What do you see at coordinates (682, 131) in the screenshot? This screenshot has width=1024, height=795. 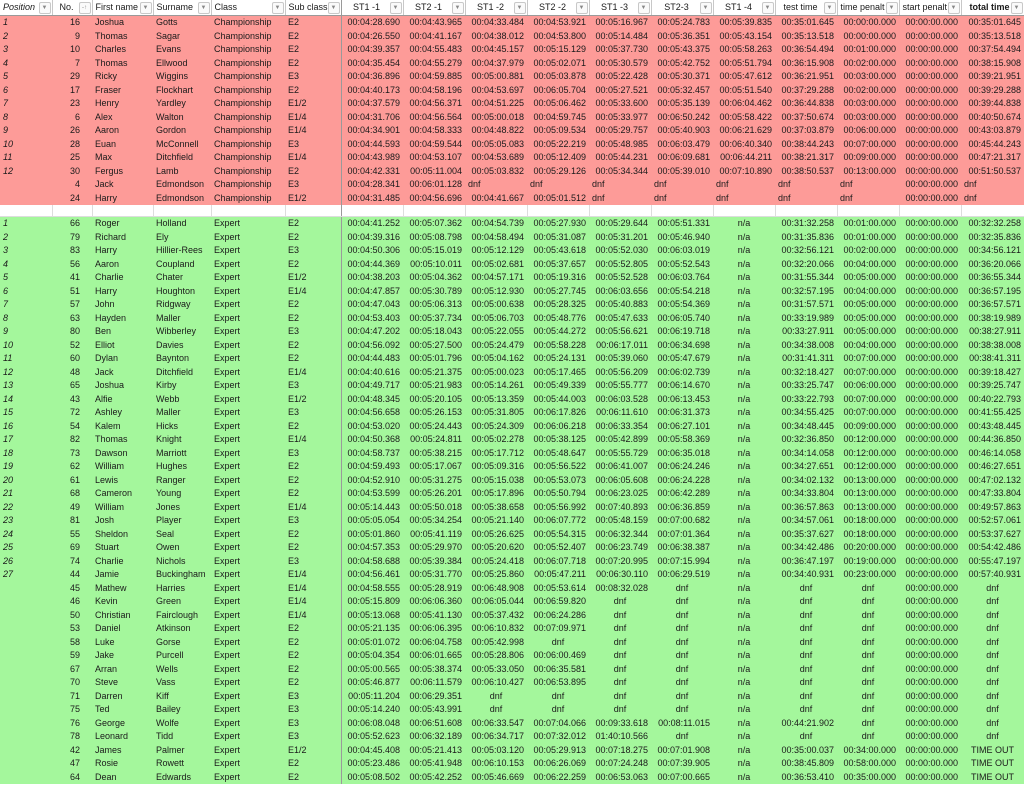 I see `cell-st2-3: 00:05:40.903` at bounding box center [682, 131].